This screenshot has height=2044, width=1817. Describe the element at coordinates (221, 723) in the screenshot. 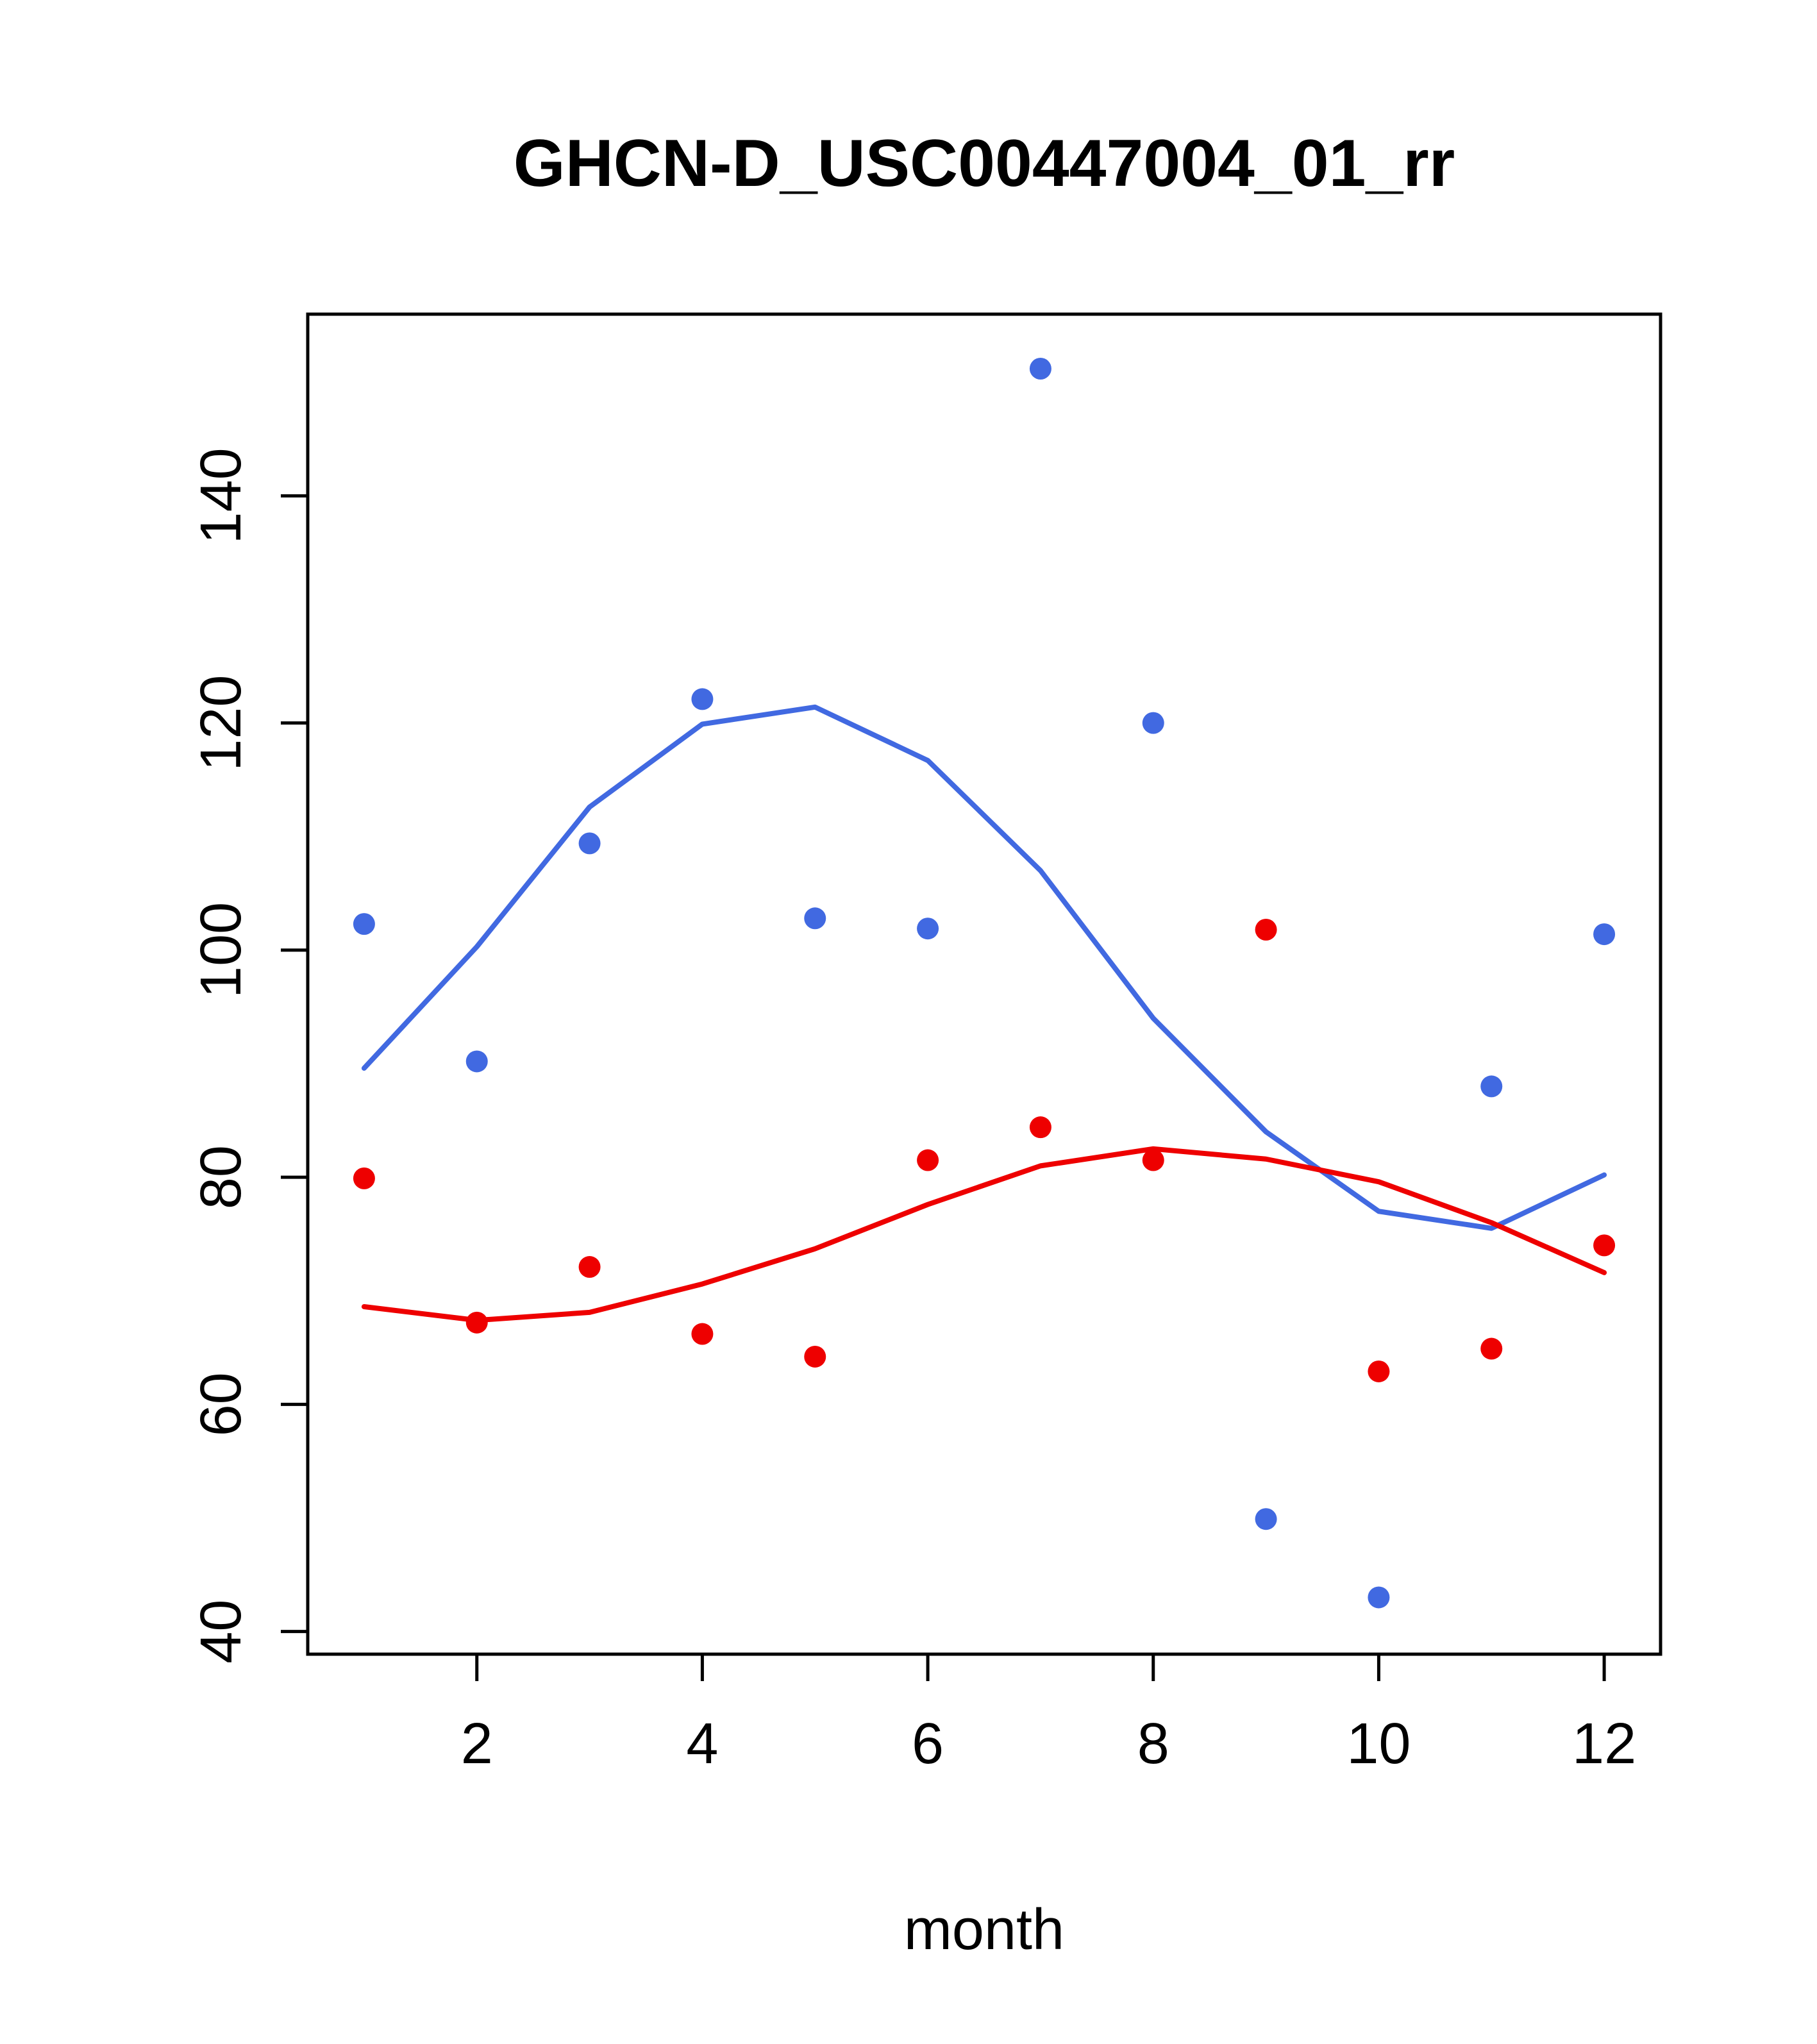

I see `y-tick-label: 120` at that location.